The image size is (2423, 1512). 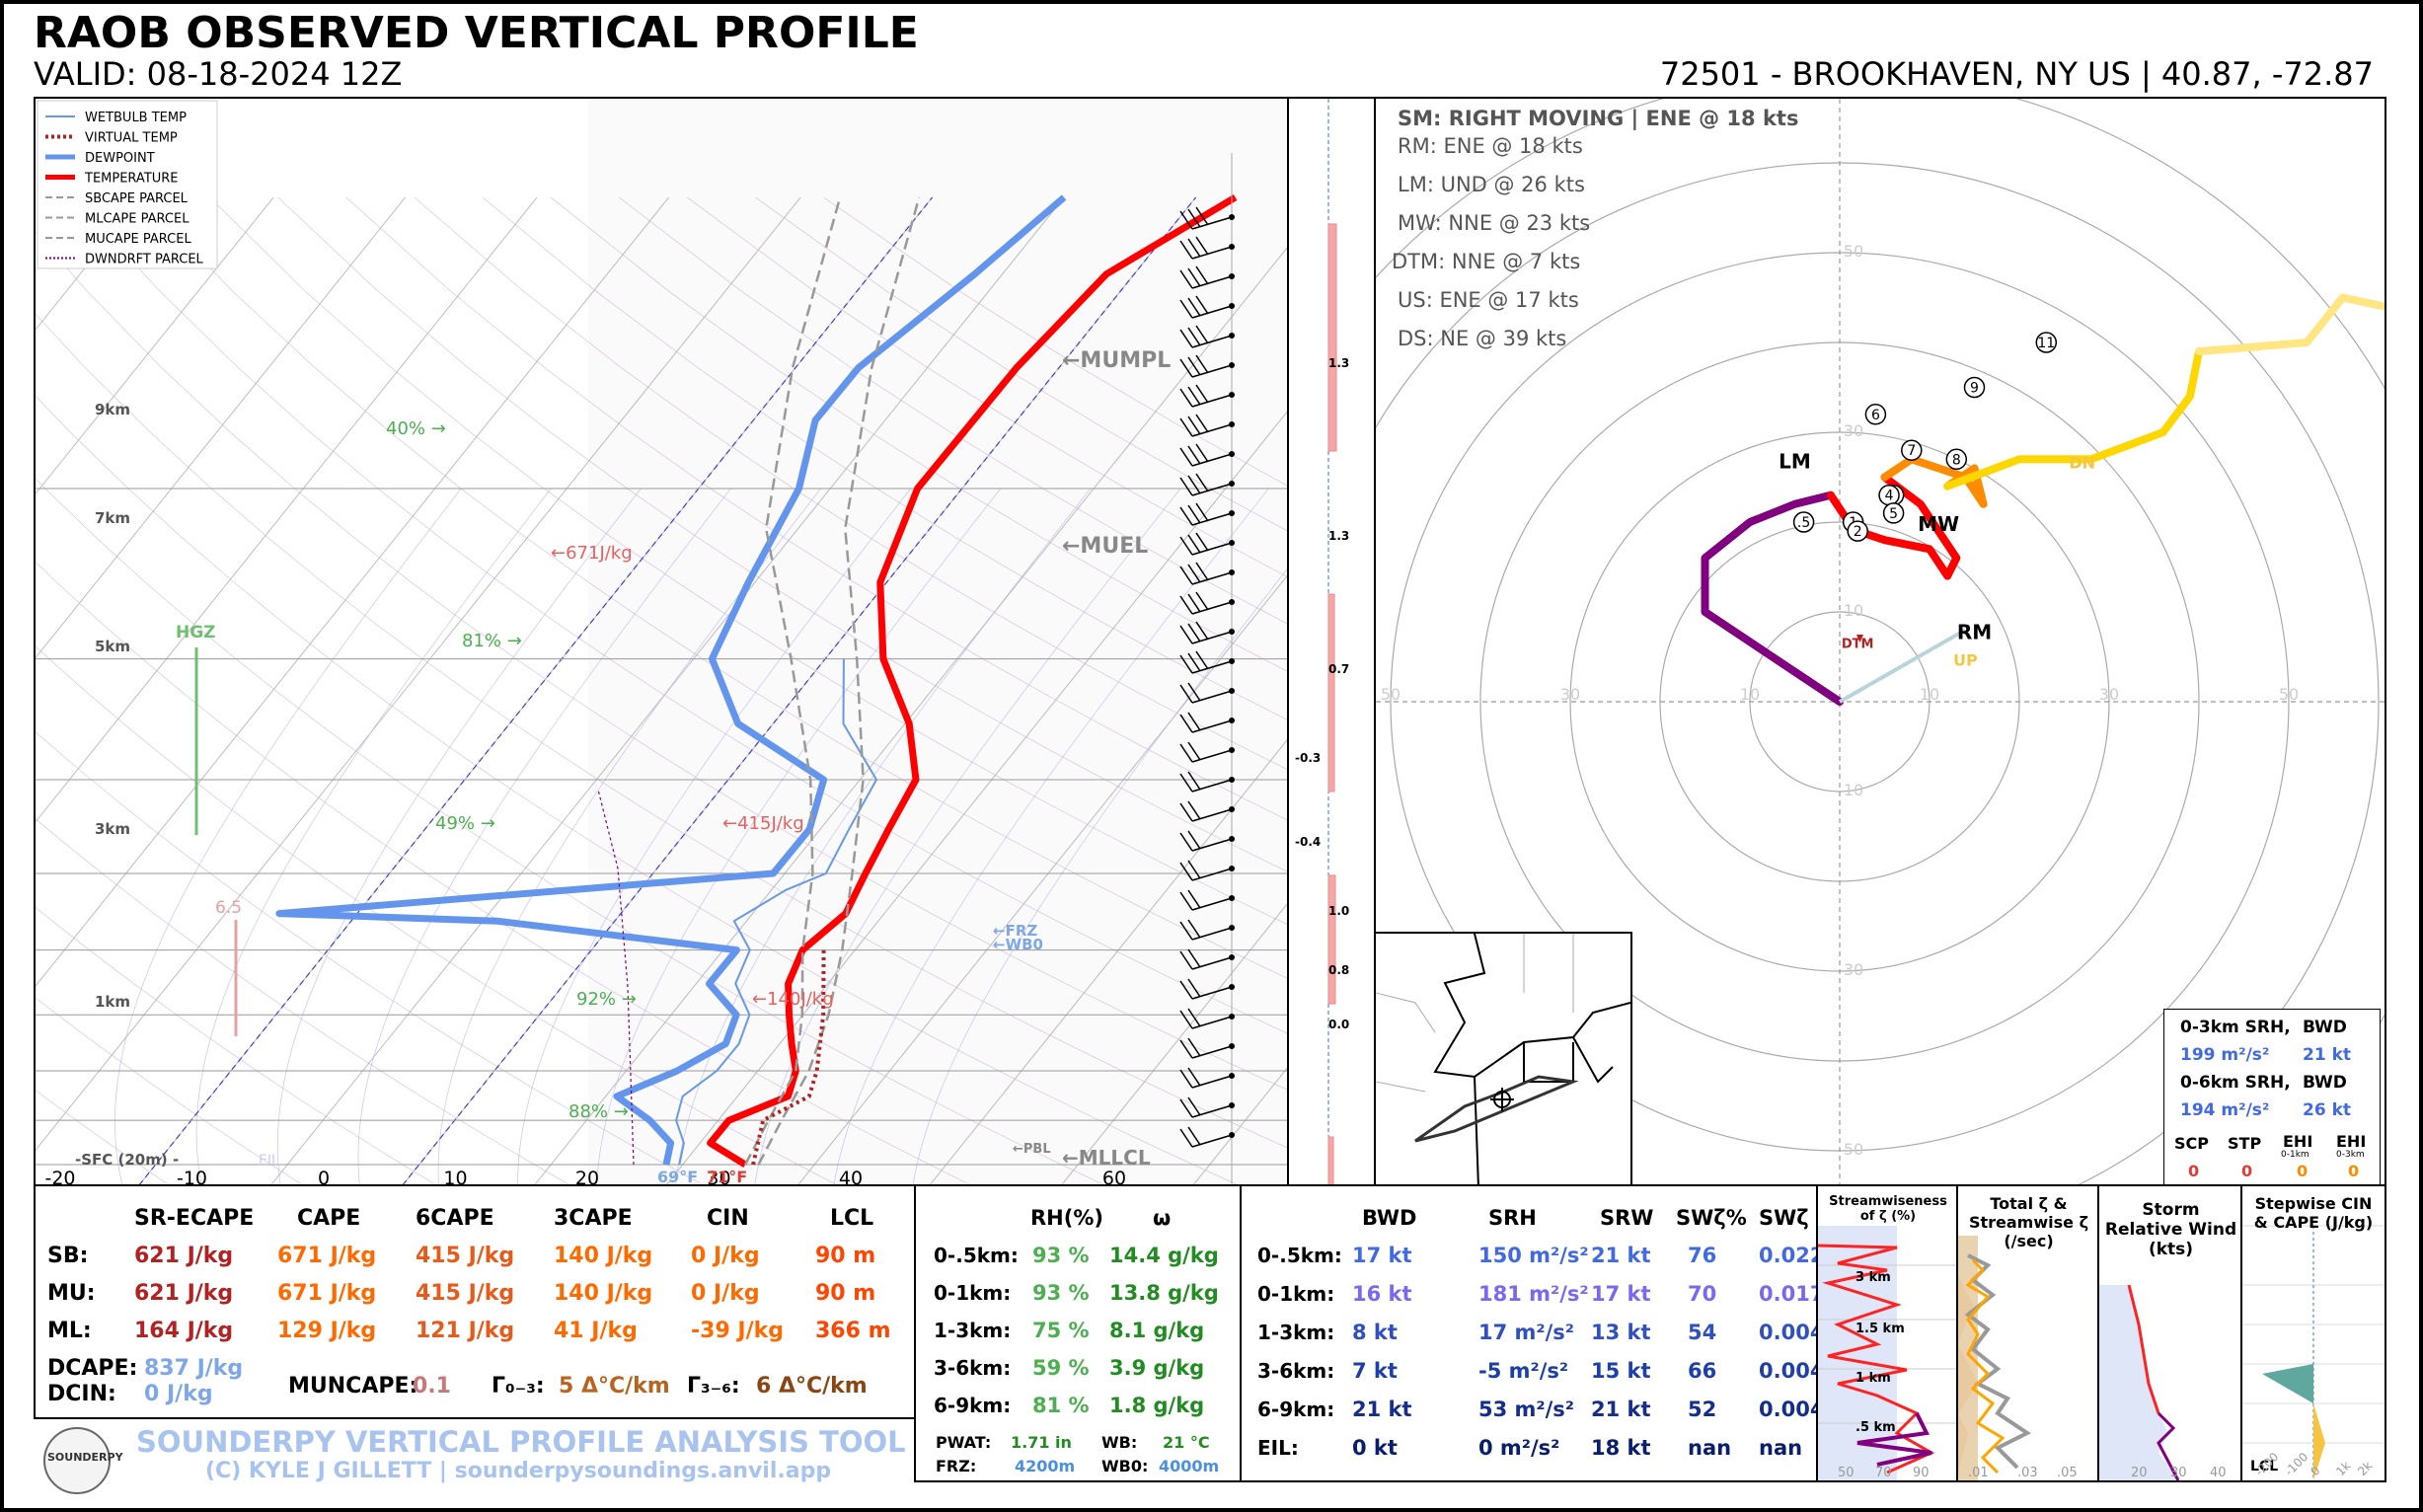 I want to click on cape-label: ←415J/kg, so click(x=763, y=823).